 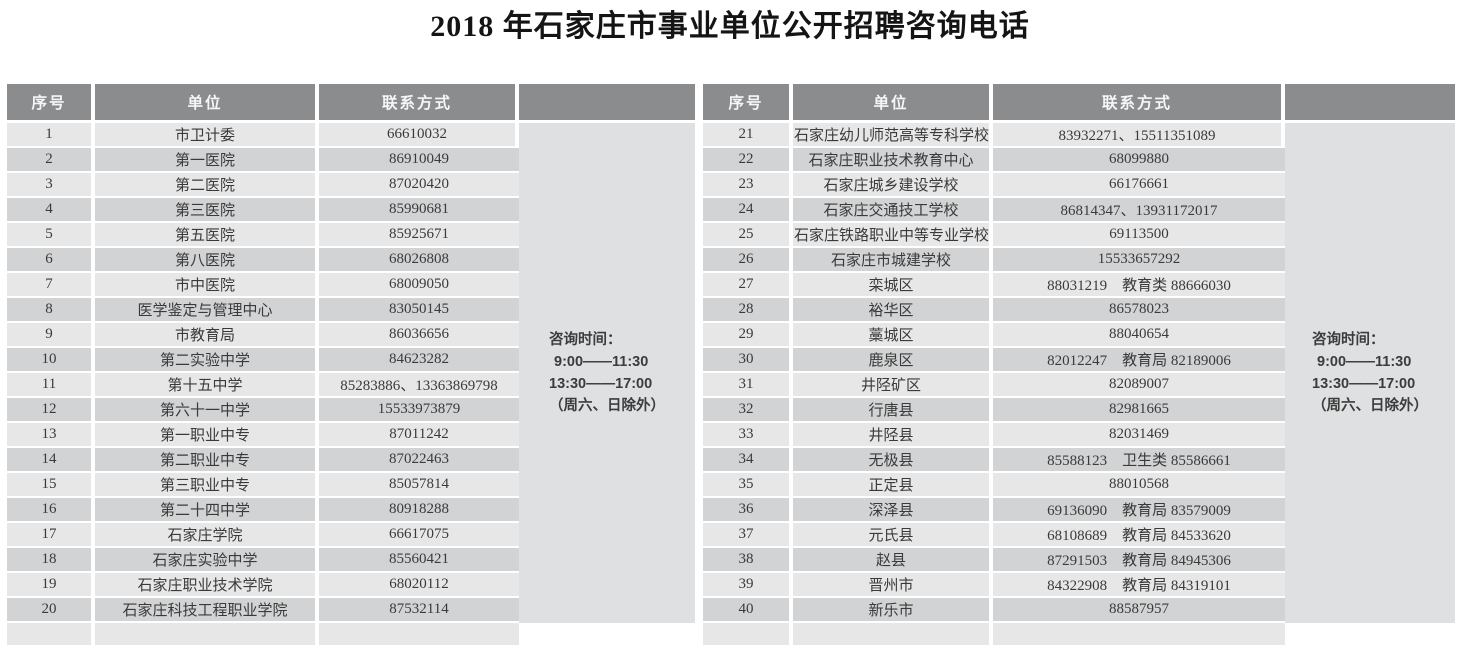 I want to click on contact-phone: 87532114, so click(x=419, y=610).